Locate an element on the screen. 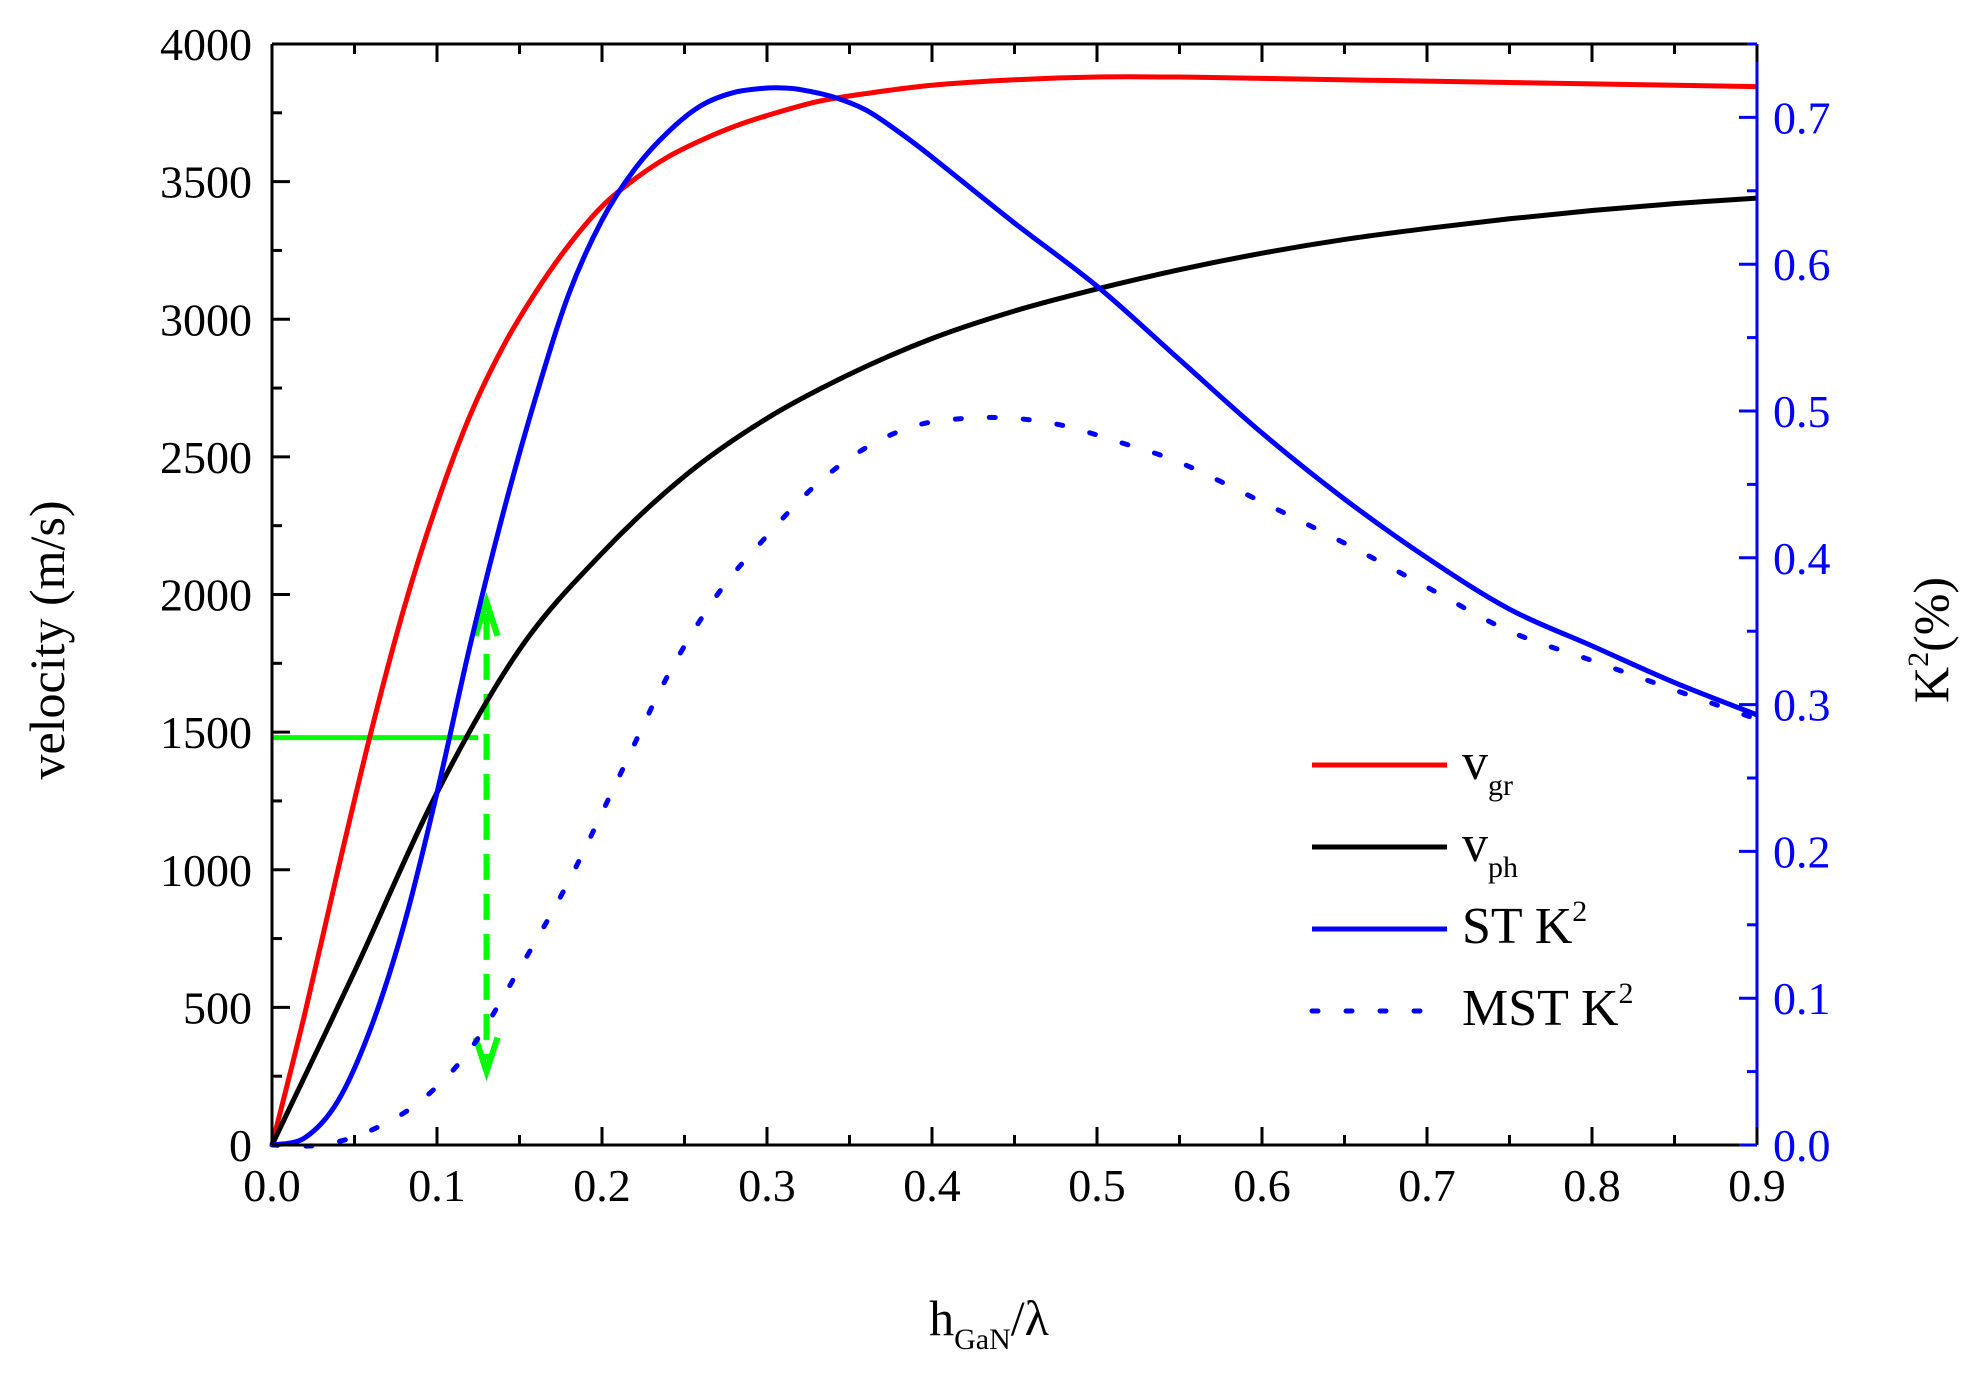 The height and width of the screenshot is (1388, 1977). x-axis-title-sub: GaN is located at coordinates (982, 1339).